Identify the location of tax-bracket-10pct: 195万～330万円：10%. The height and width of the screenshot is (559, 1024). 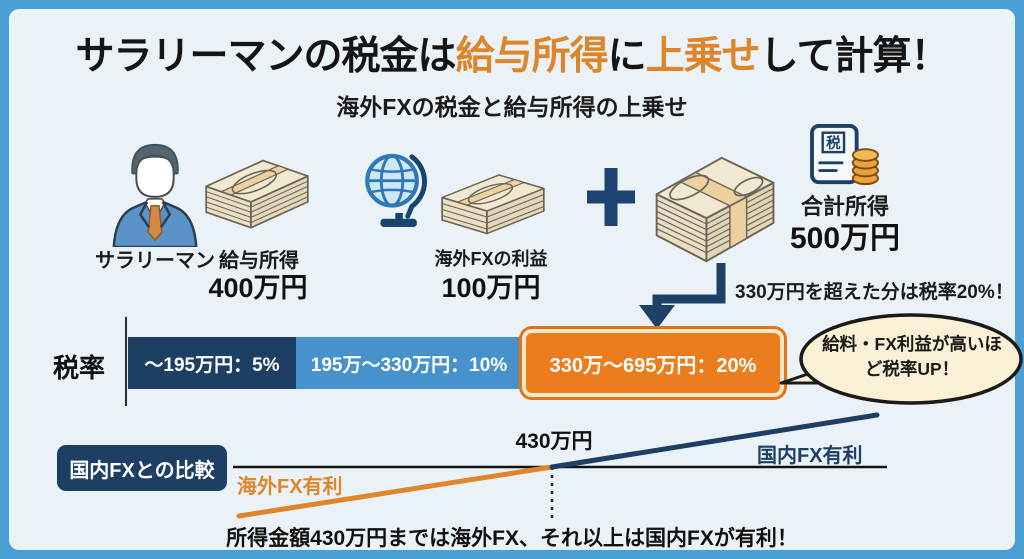
(409, 363).